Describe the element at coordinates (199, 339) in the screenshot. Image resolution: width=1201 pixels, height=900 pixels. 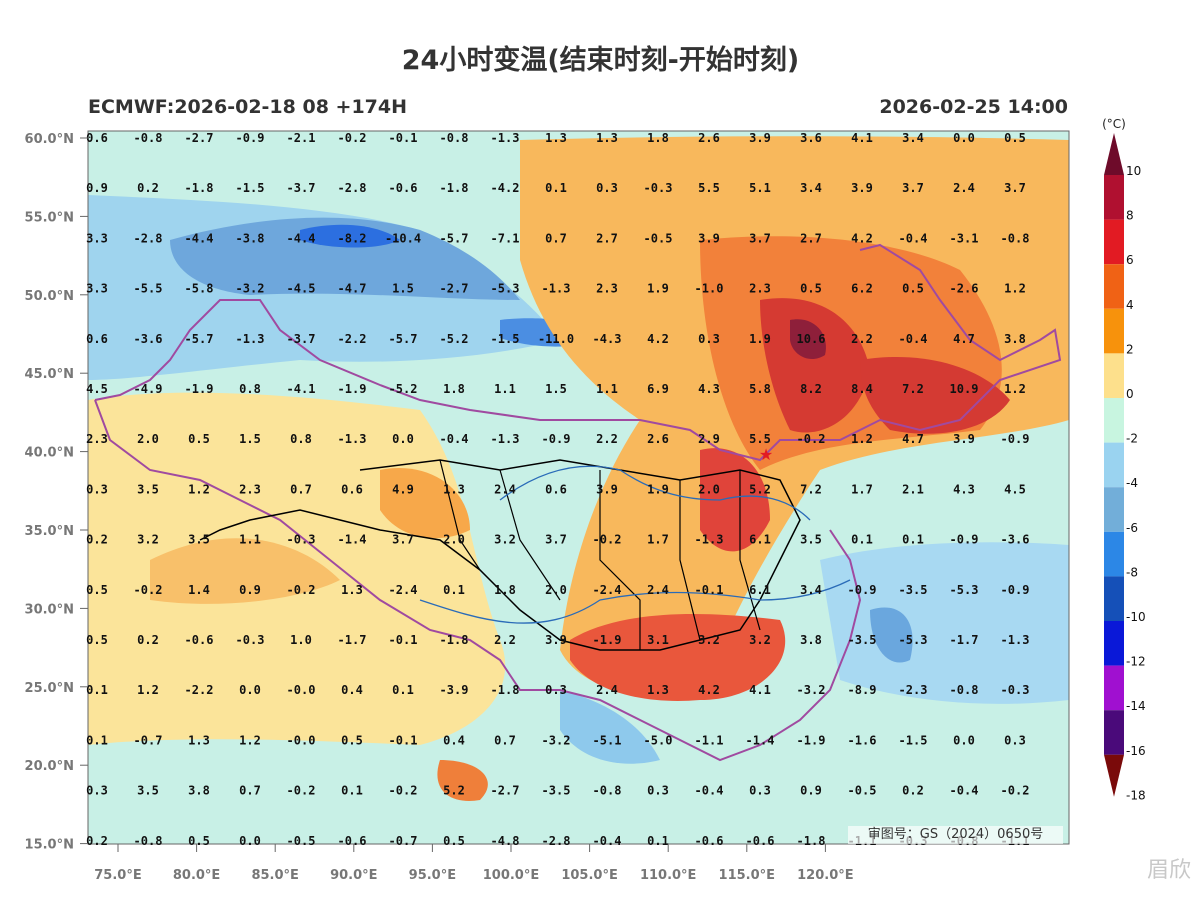
I see `grid-value-label: -5.7` at that location.